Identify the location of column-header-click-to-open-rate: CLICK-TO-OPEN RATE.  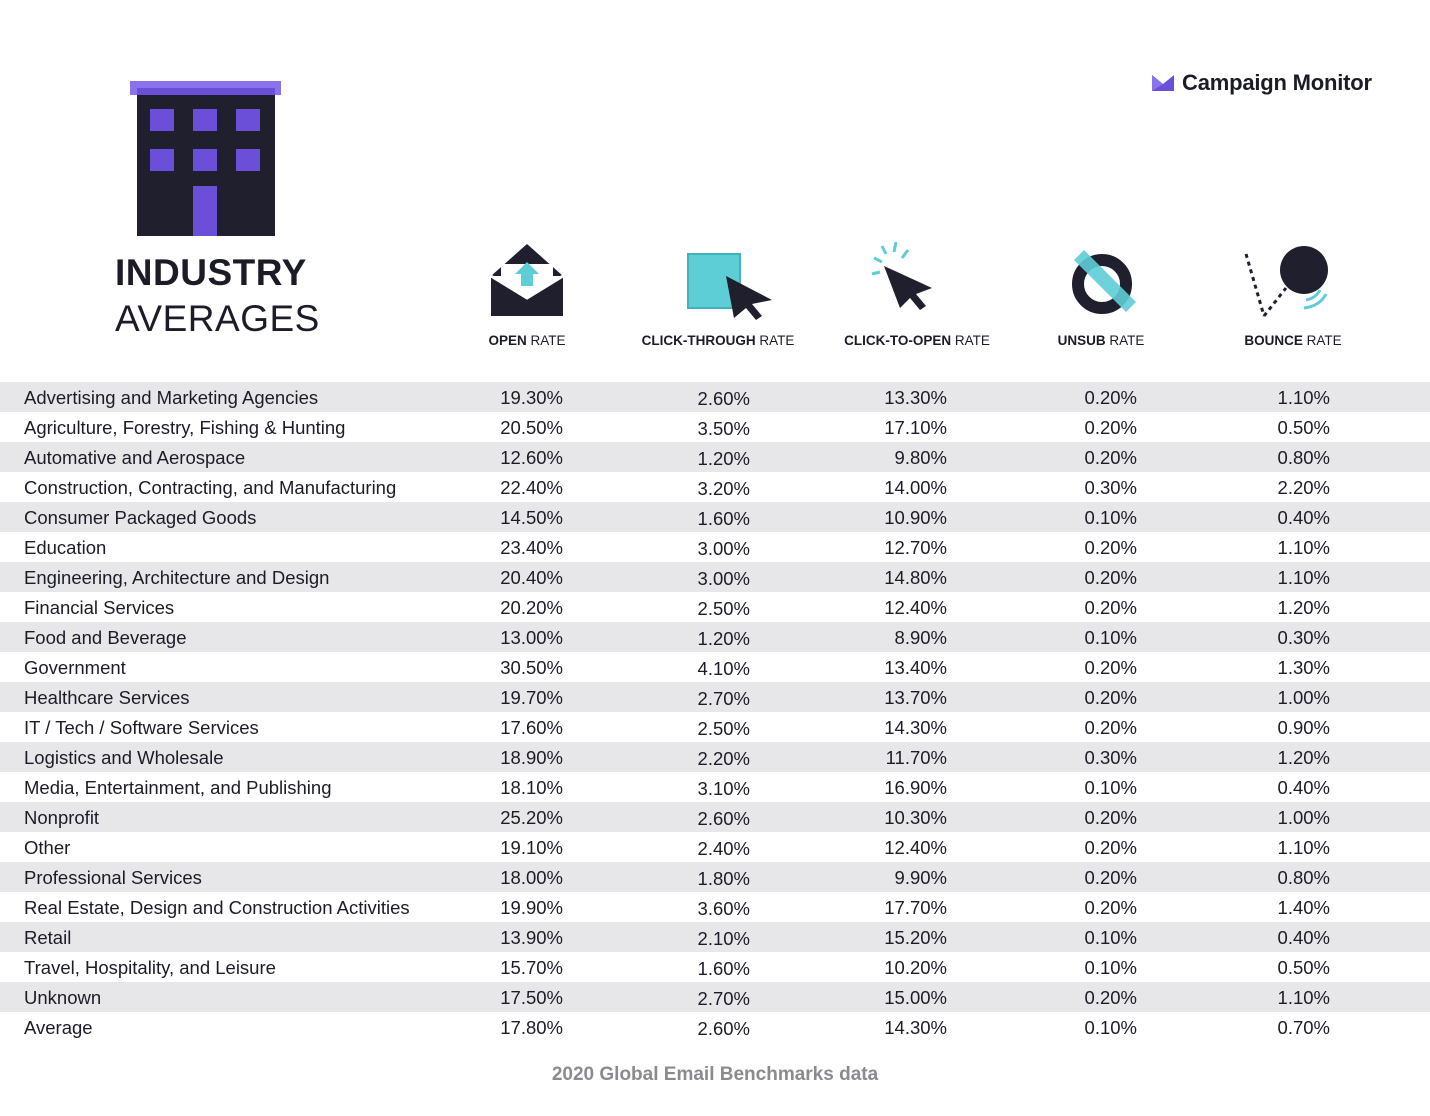
(917, 340).